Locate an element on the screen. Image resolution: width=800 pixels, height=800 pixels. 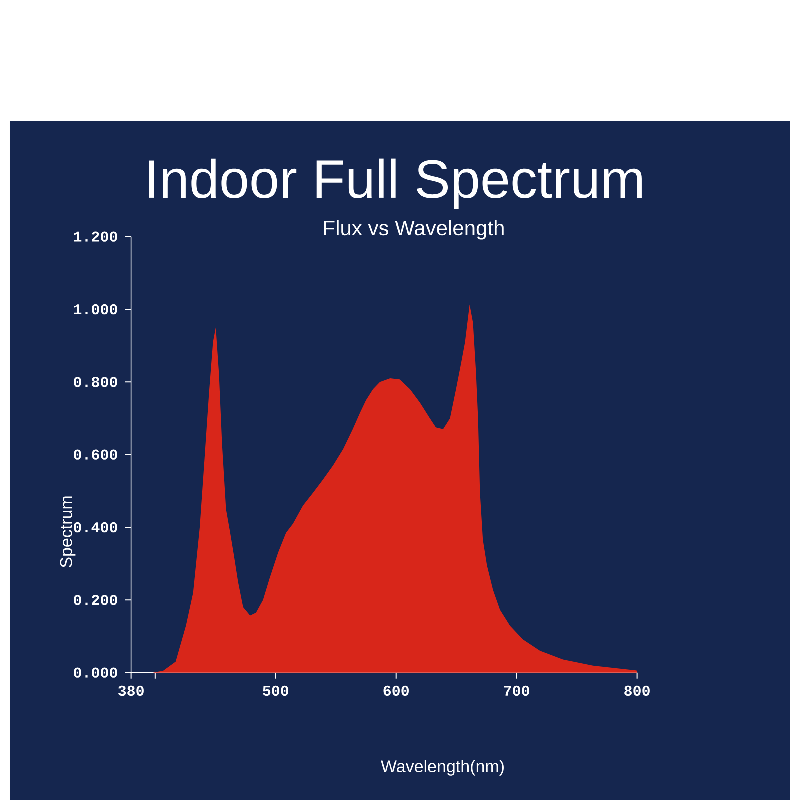
x-tick-label: 600 is located at coordinates (396, 691).